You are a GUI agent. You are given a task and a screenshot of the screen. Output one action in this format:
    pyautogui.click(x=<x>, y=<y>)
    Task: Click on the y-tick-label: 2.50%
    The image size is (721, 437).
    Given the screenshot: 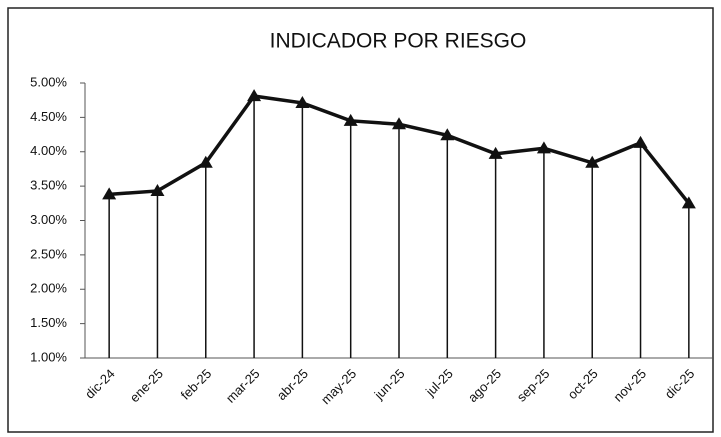 What is the action you would take?
    pyautogui.click(x=48, y=253)
    